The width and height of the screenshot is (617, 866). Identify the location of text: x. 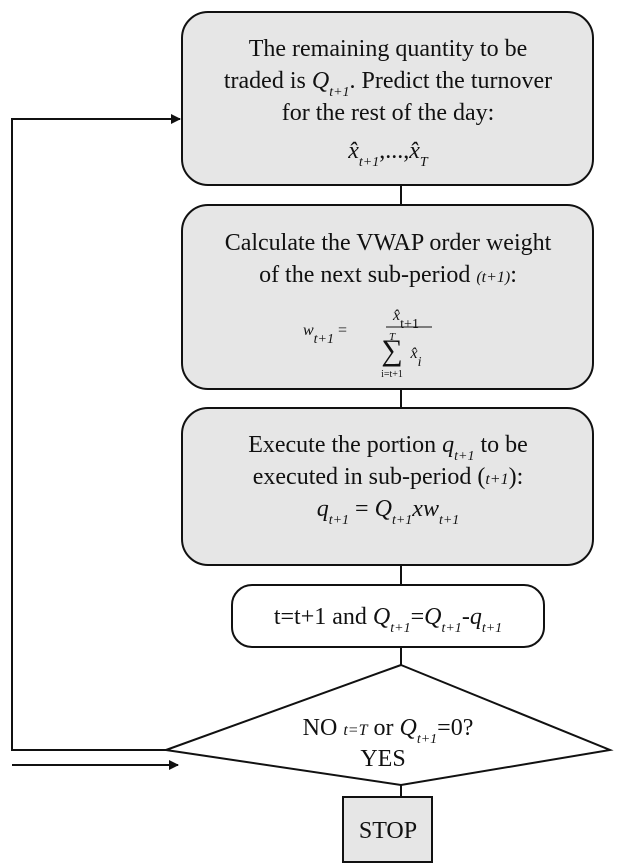
(417, 509).